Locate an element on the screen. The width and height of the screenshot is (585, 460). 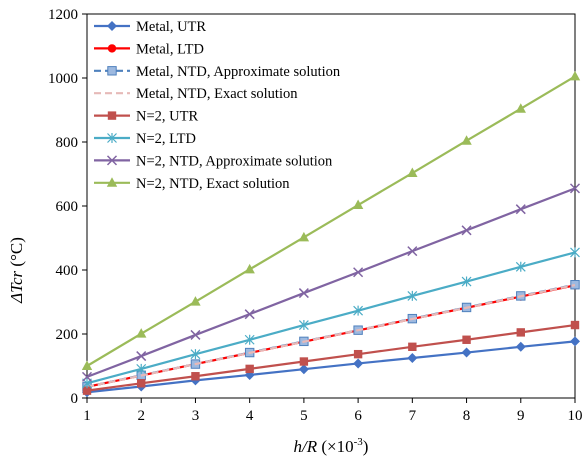
x-tick-label: 1 is located at coordinates (87, 416).